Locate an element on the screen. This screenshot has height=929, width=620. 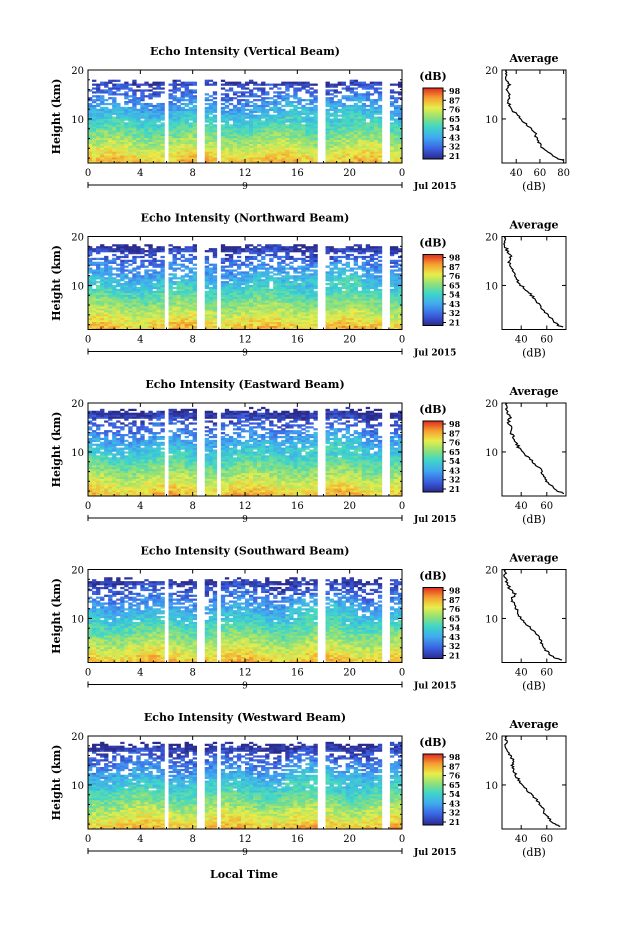
x-tick-label: 0 is located at coordinates (402, 173).